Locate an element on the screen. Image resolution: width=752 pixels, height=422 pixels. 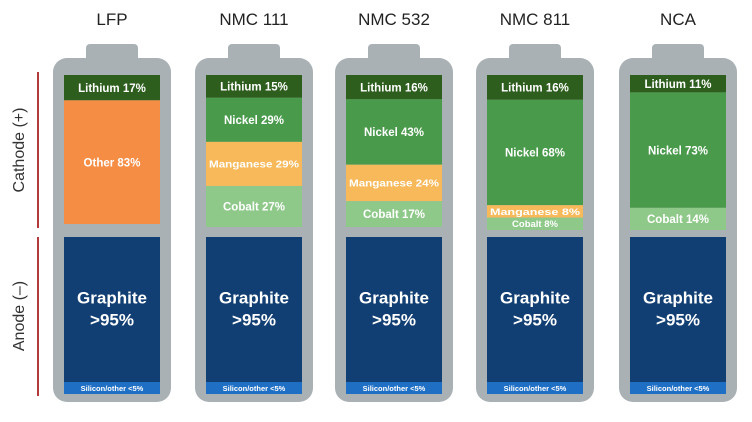
battery-title: LFP is located at coordinates (111, 19).